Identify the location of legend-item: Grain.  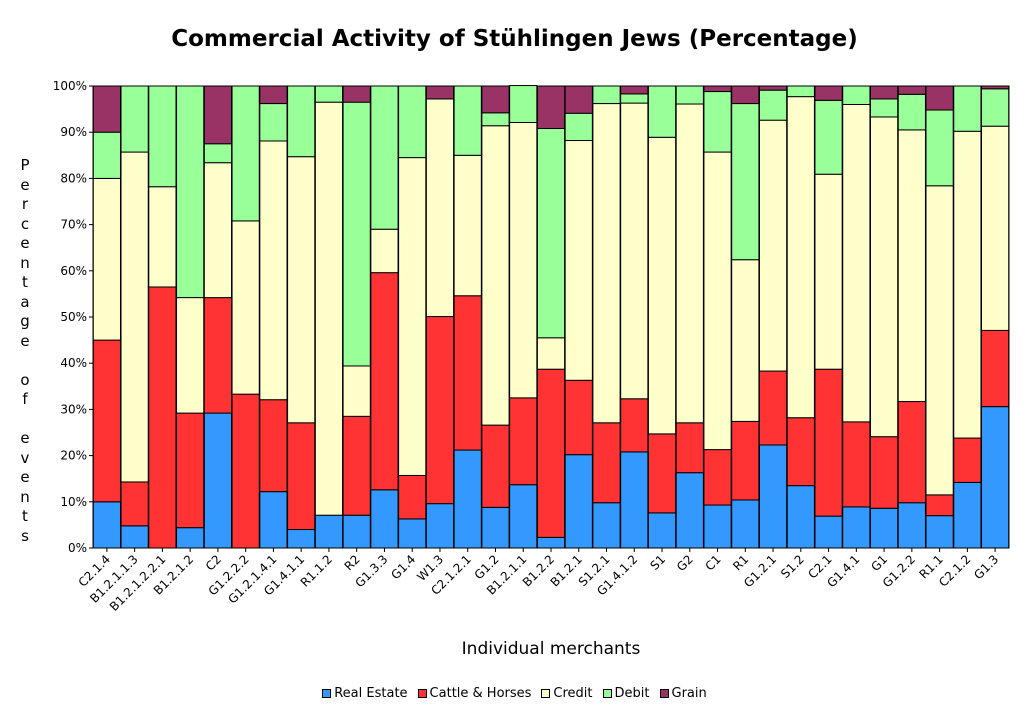
(683, 693).